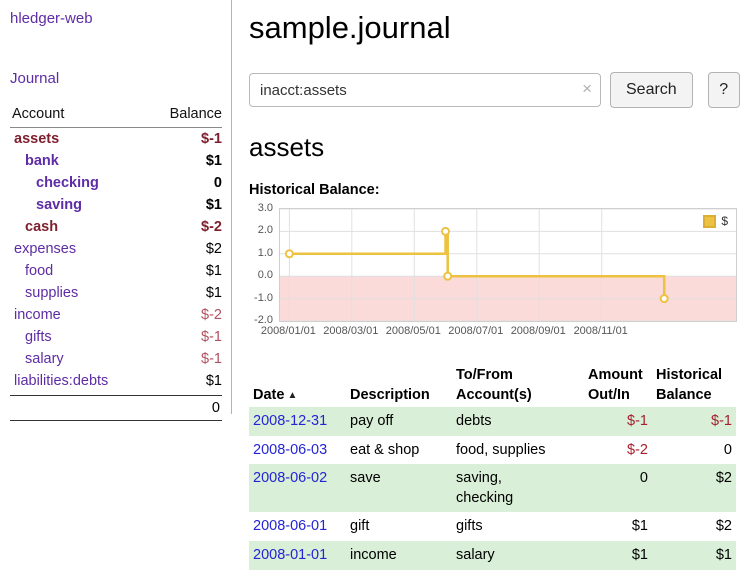 The image size is (742, 582). What do you see at coordinates (116, 116) in the screenshot?
I see `account-table-header: Account Balance` at bounding box center [116, 116].